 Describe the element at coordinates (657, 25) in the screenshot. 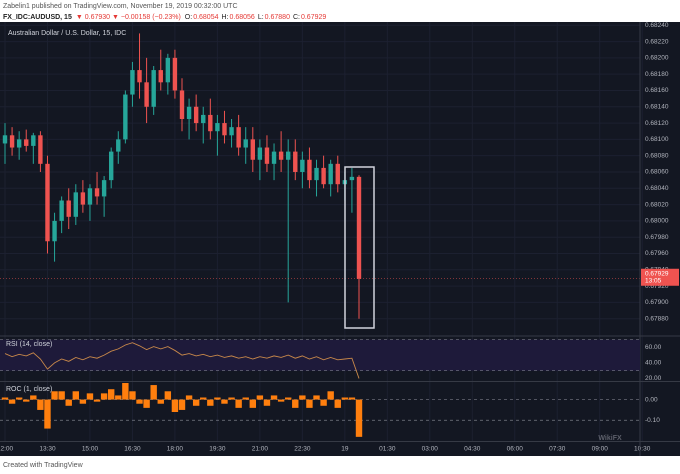

I see `y-tick-label: 0.68240` at that location.